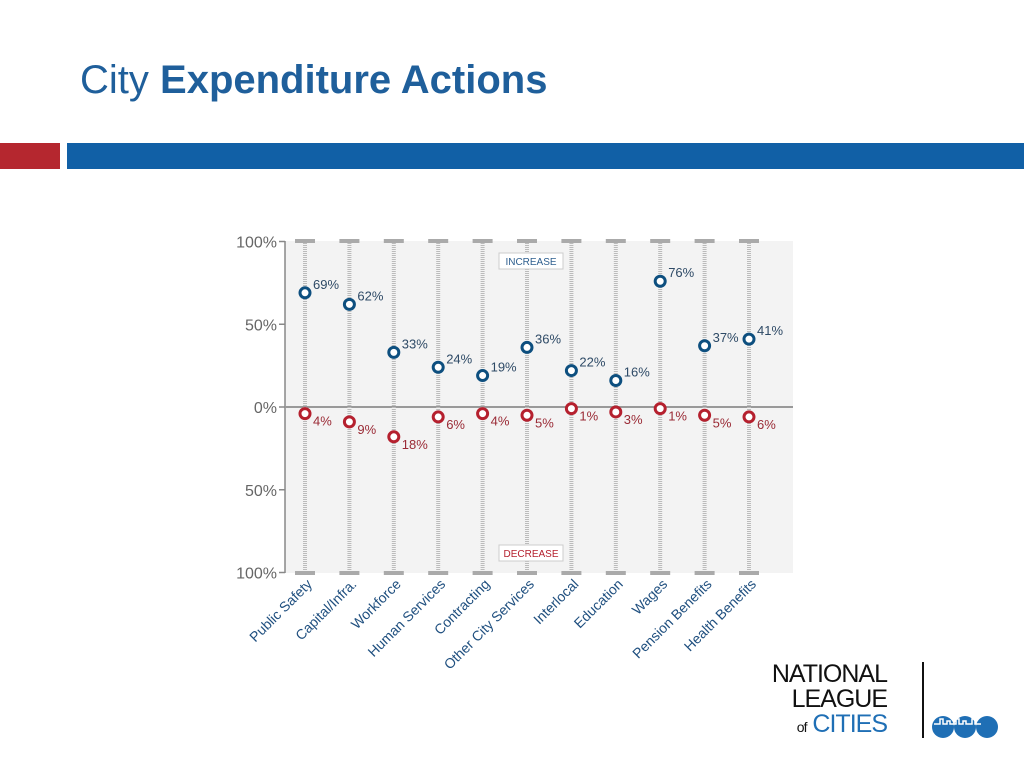  What do you see at coordinates (459, 358) in the screenshot?
I see `increase-label: 24%` at bounding box center [459, 358].